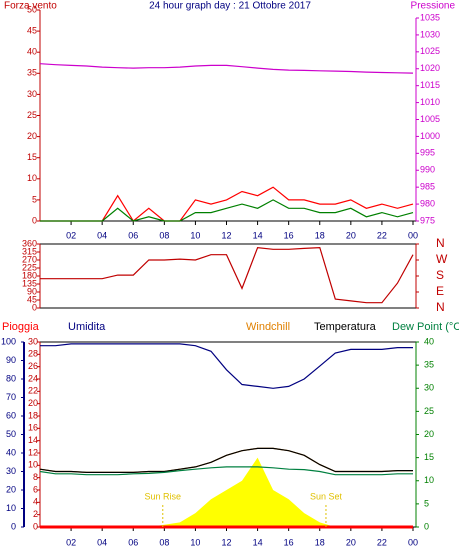  What do you see at coordinates (35, 477) in the screenshot?
I see `y-tick-label: 8` at bounding box center [35, 477].